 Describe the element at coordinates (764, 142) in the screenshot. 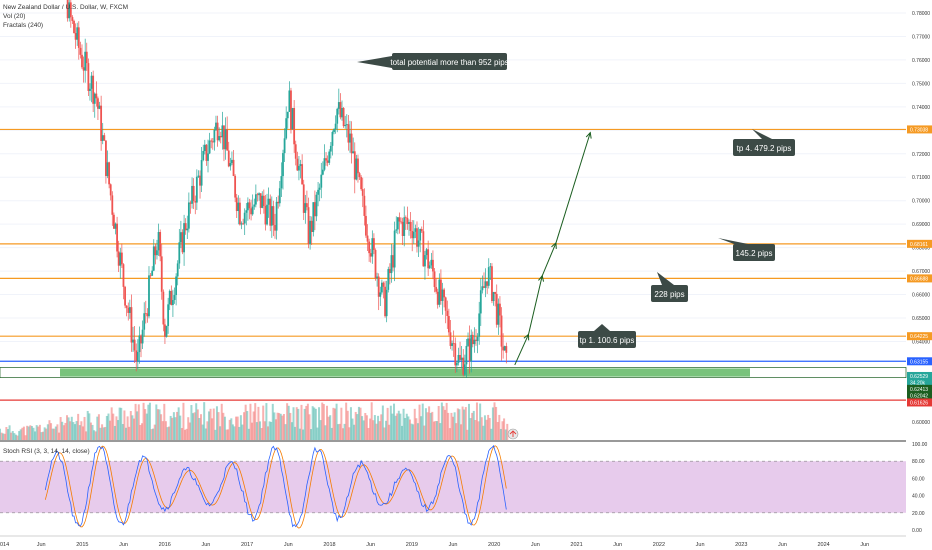

I see `callout-tp4: tp 4. 479.2 pips` at that location.